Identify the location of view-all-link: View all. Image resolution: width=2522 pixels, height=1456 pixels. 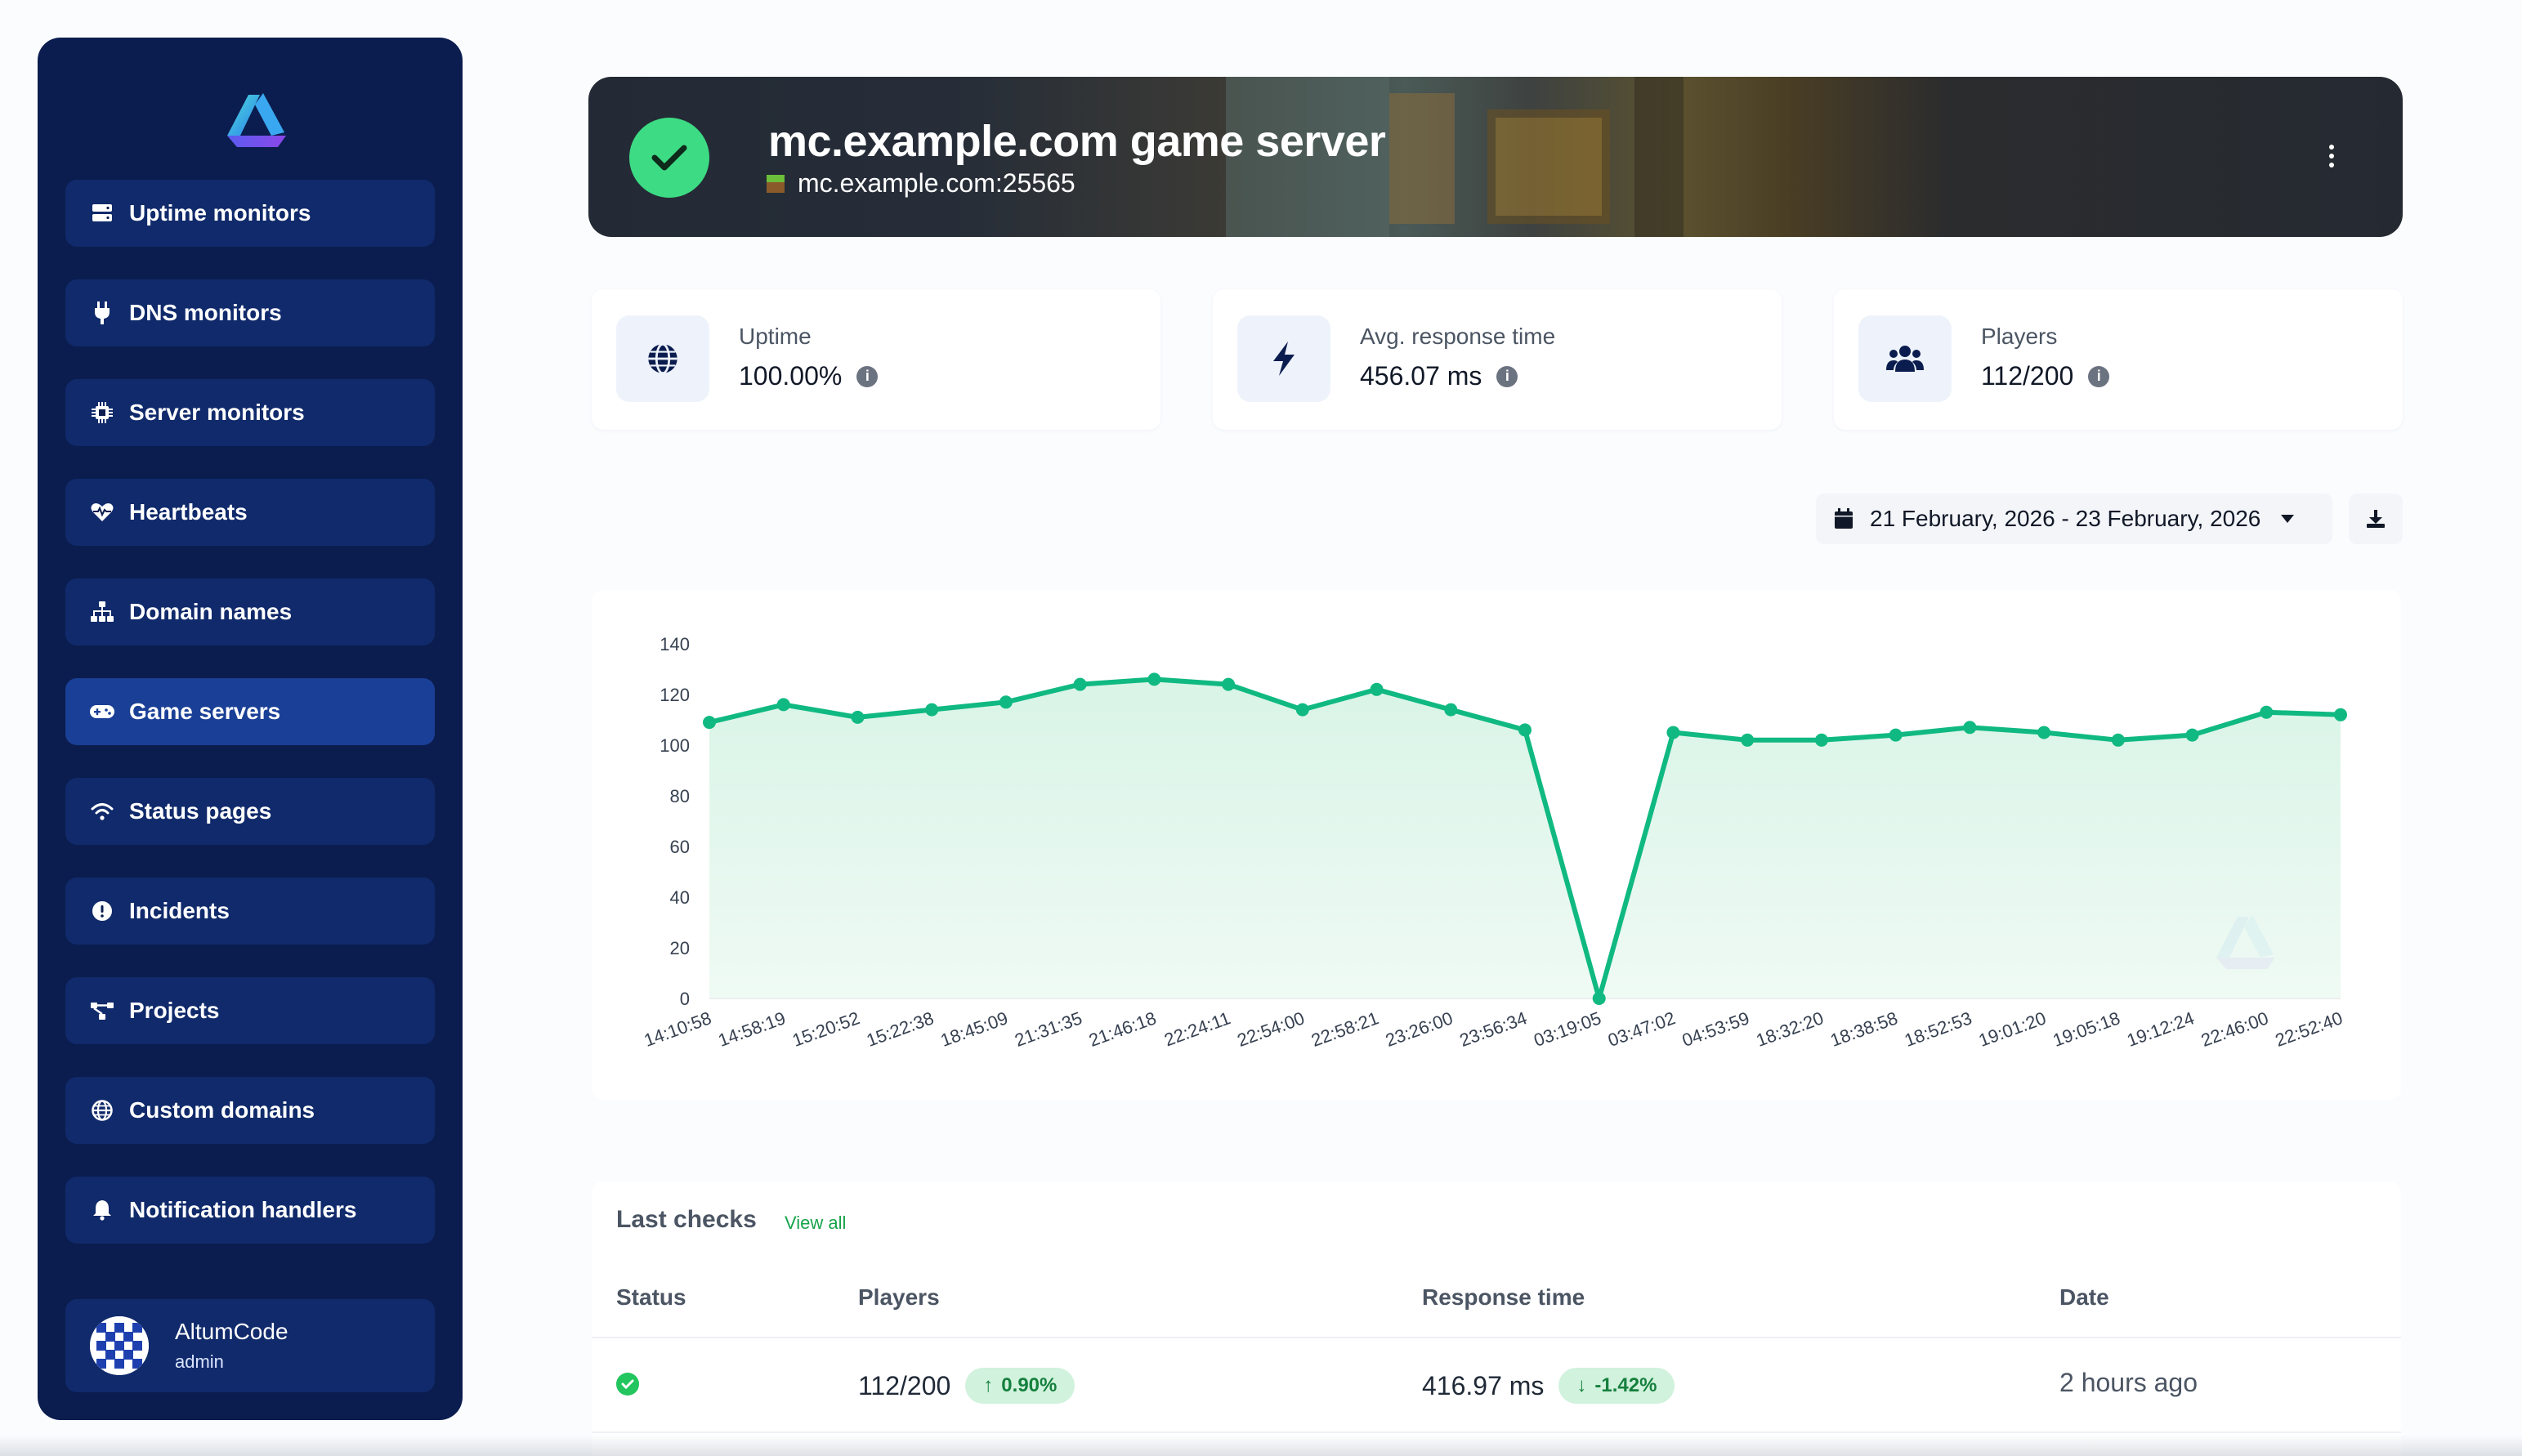
(816, 1223).